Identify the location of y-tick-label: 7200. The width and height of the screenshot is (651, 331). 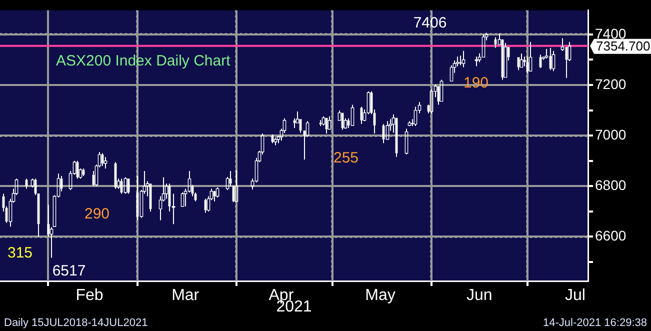
(610, 84).